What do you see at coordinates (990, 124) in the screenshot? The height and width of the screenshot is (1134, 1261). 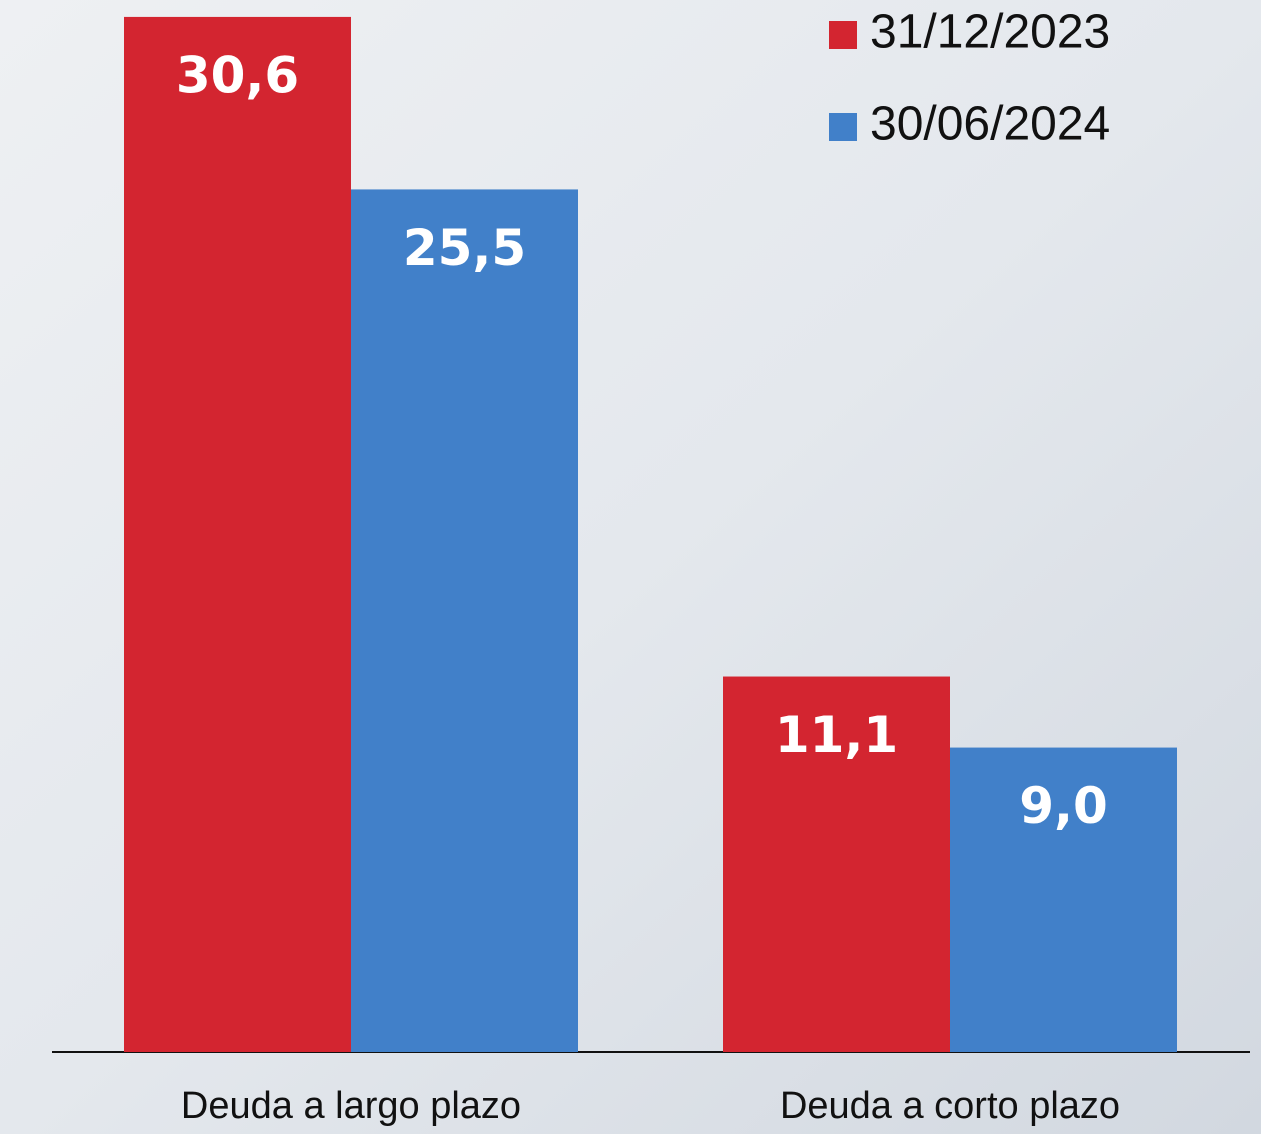 I see `legend-label: 30/06/2024` at bounding box center [990, 124].